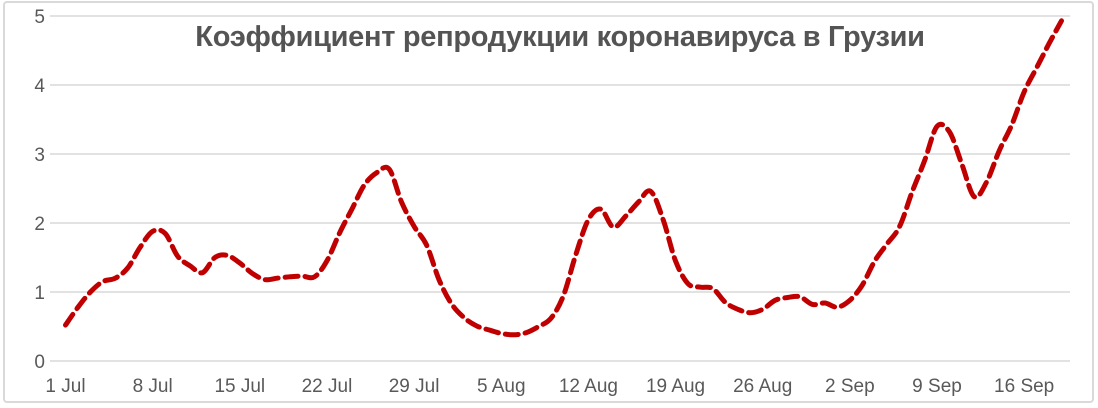 The image size is (1098, 408). What do you see at coordinates (39, 155) in the screenshot?
I see `y-tick-label: 3` at bounding box center [39, 155].